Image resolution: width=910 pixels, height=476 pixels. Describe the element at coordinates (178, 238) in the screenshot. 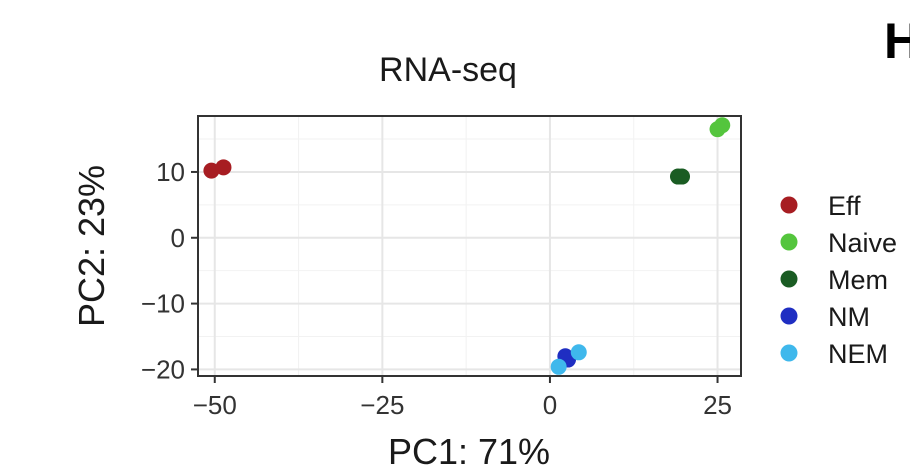

I see `y-tick-label: 0` at that location.